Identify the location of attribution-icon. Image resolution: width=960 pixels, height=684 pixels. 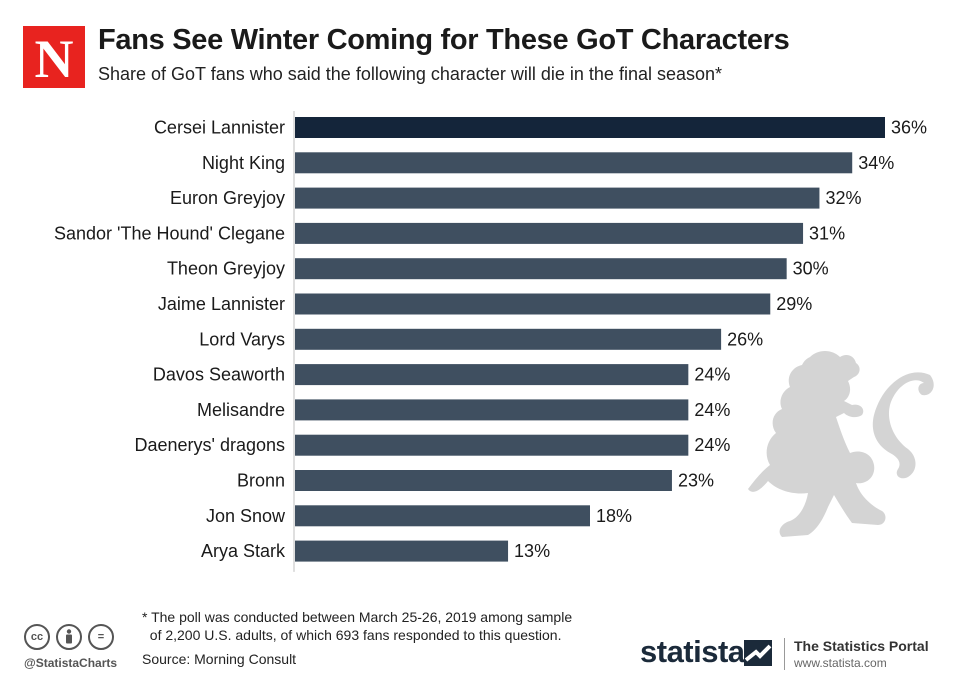
(69, 637).